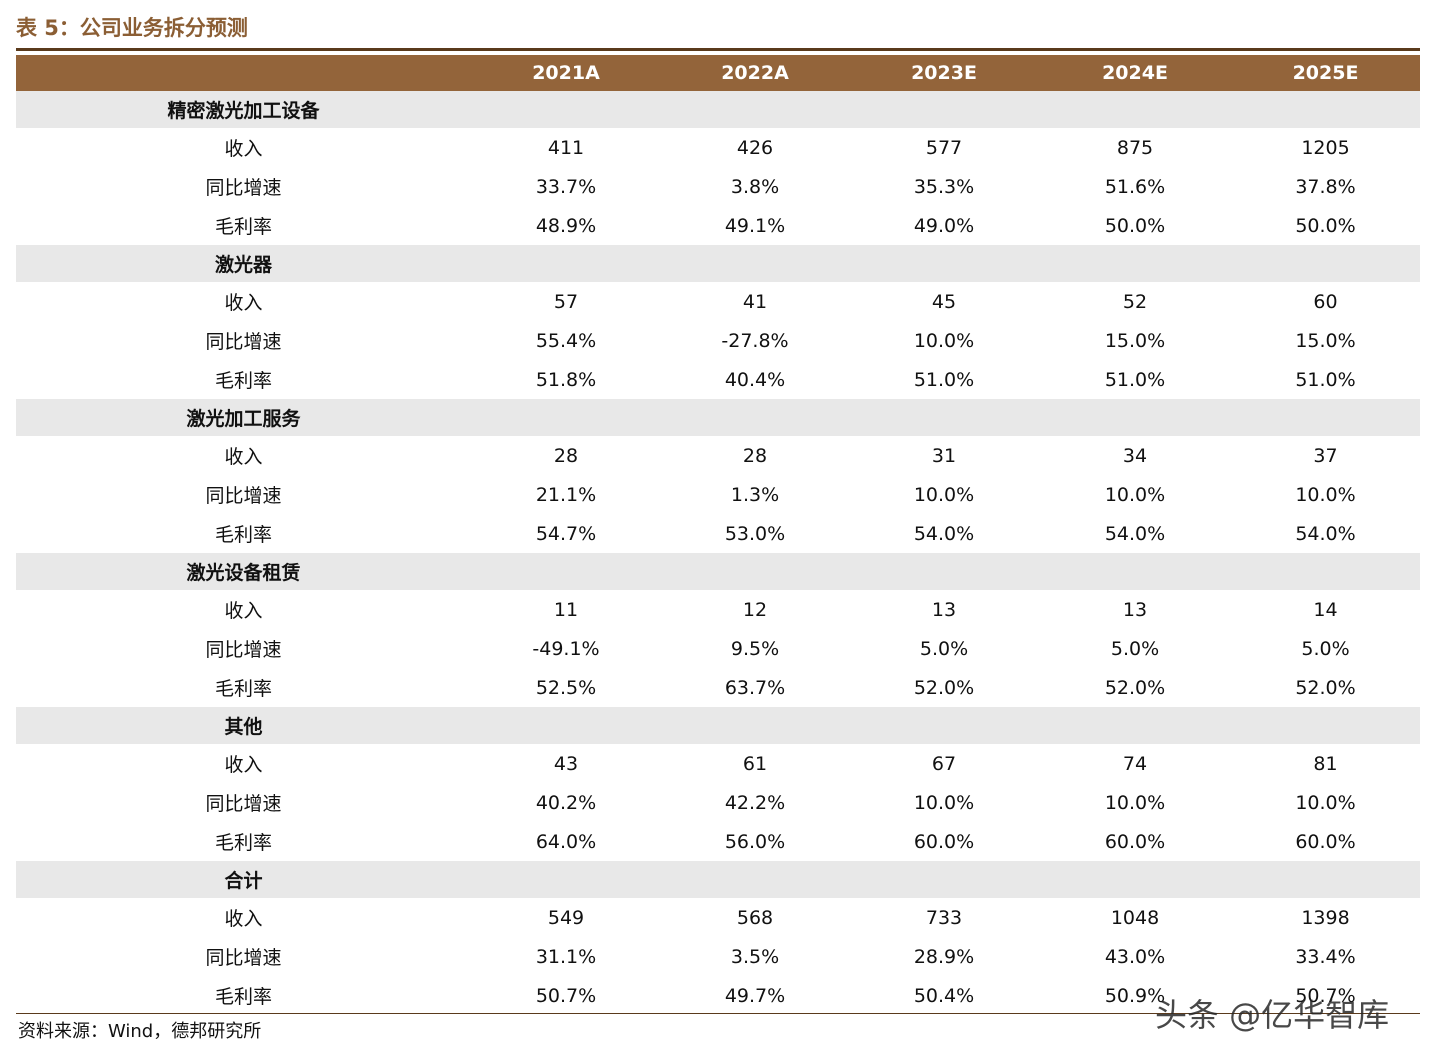  Describe the element at coordinates (1135, 995) in the screenshot. I see `data-cell: 50.9%` at that location.